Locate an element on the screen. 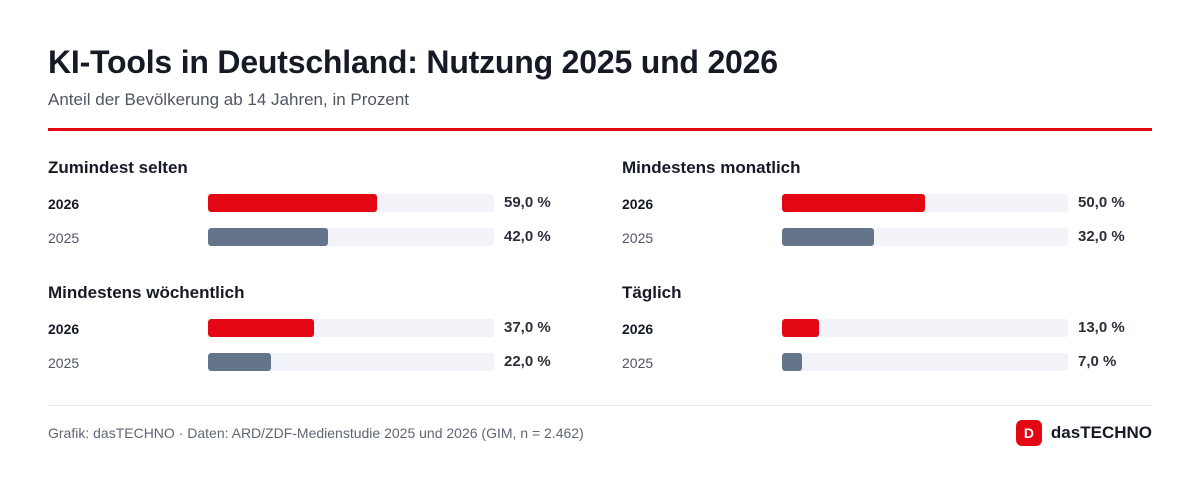 The image size is (1200, 477). panel-taeglich: Täglich 2026 13,0 % 2025 7,0 % is located at coordinates (875, 333).